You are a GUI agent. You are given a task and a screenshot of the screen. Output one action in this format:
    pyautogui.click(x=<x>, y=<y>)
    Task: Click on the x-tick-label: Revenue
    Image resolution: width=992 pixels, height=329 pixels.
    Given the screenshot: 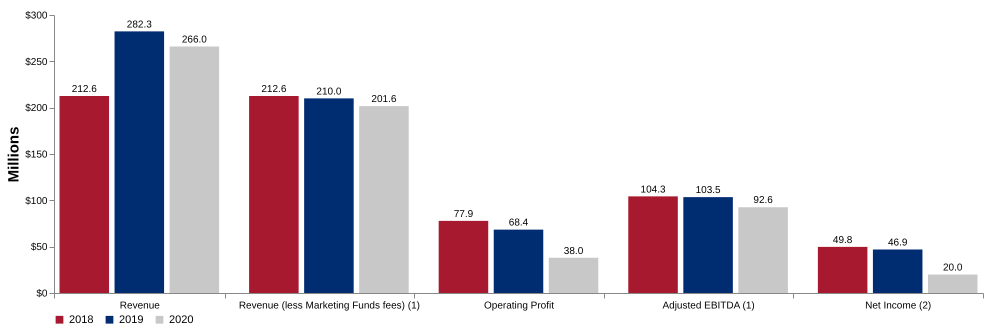 What is the action you would take?
    pyautogui.click(x=140, y=306)
    